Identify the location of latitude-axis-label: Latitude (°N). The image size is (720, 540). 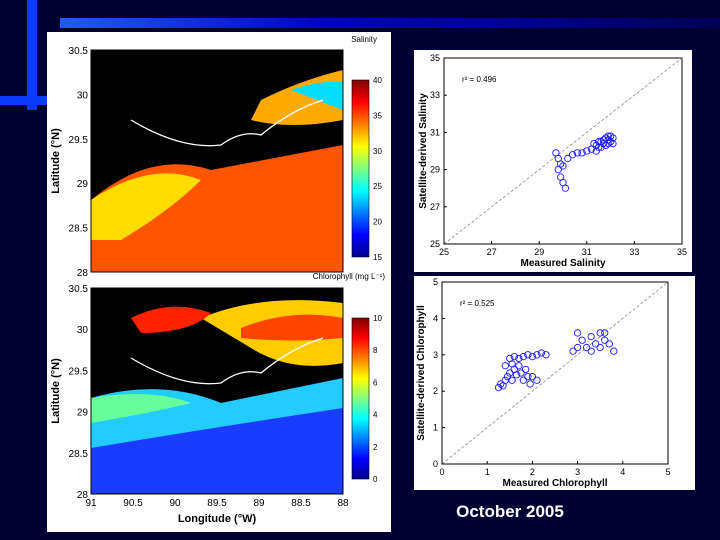
(56, 161).